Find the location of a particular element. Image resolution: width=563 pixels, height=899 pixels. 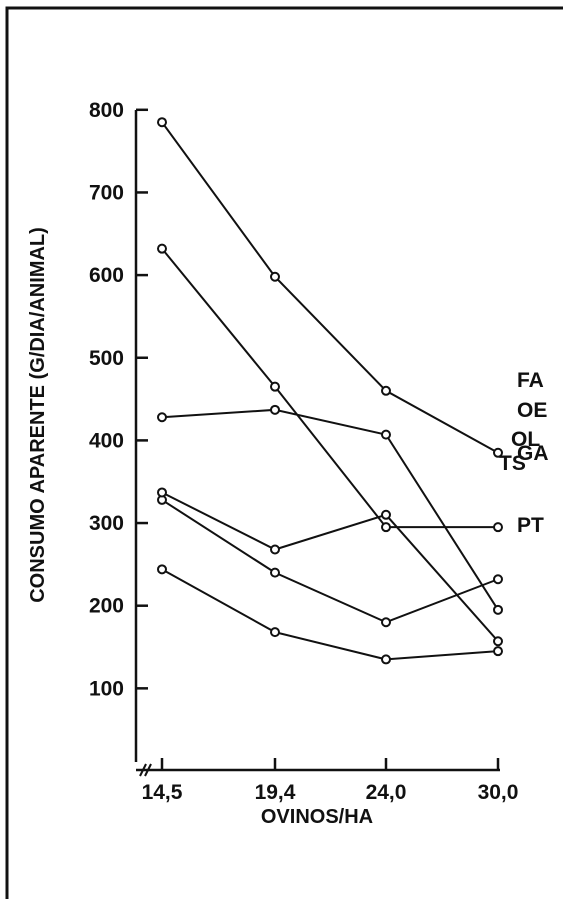

y-tick-label: 500 is located at coordinates (106, 358).